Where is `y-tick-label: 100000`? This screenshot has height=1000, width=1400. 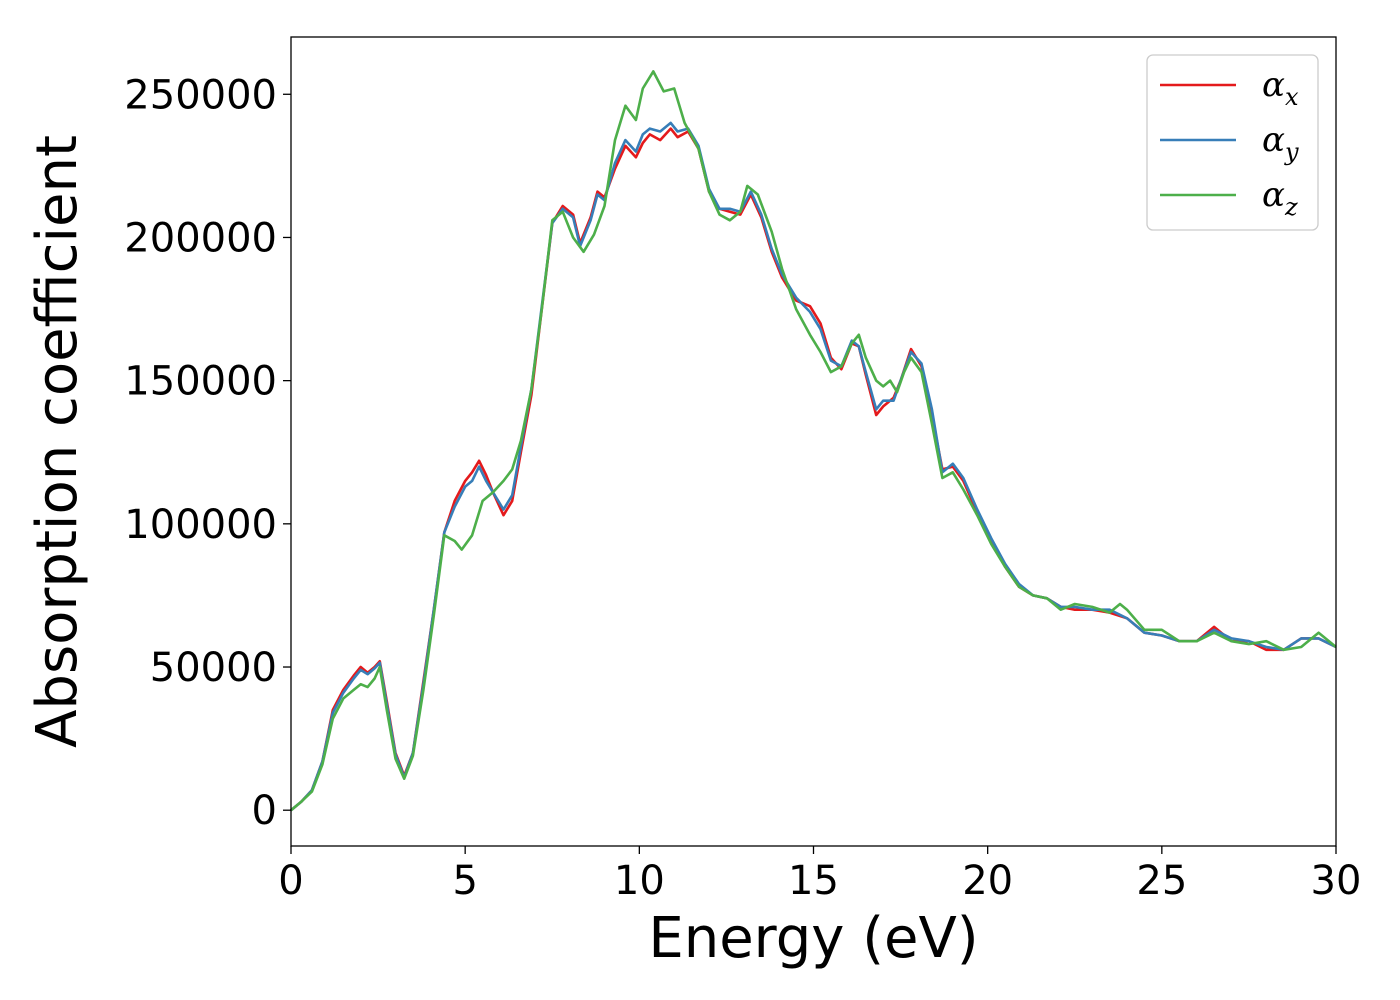
y-tick-label: 100000 is located at coordinates (200, 525).